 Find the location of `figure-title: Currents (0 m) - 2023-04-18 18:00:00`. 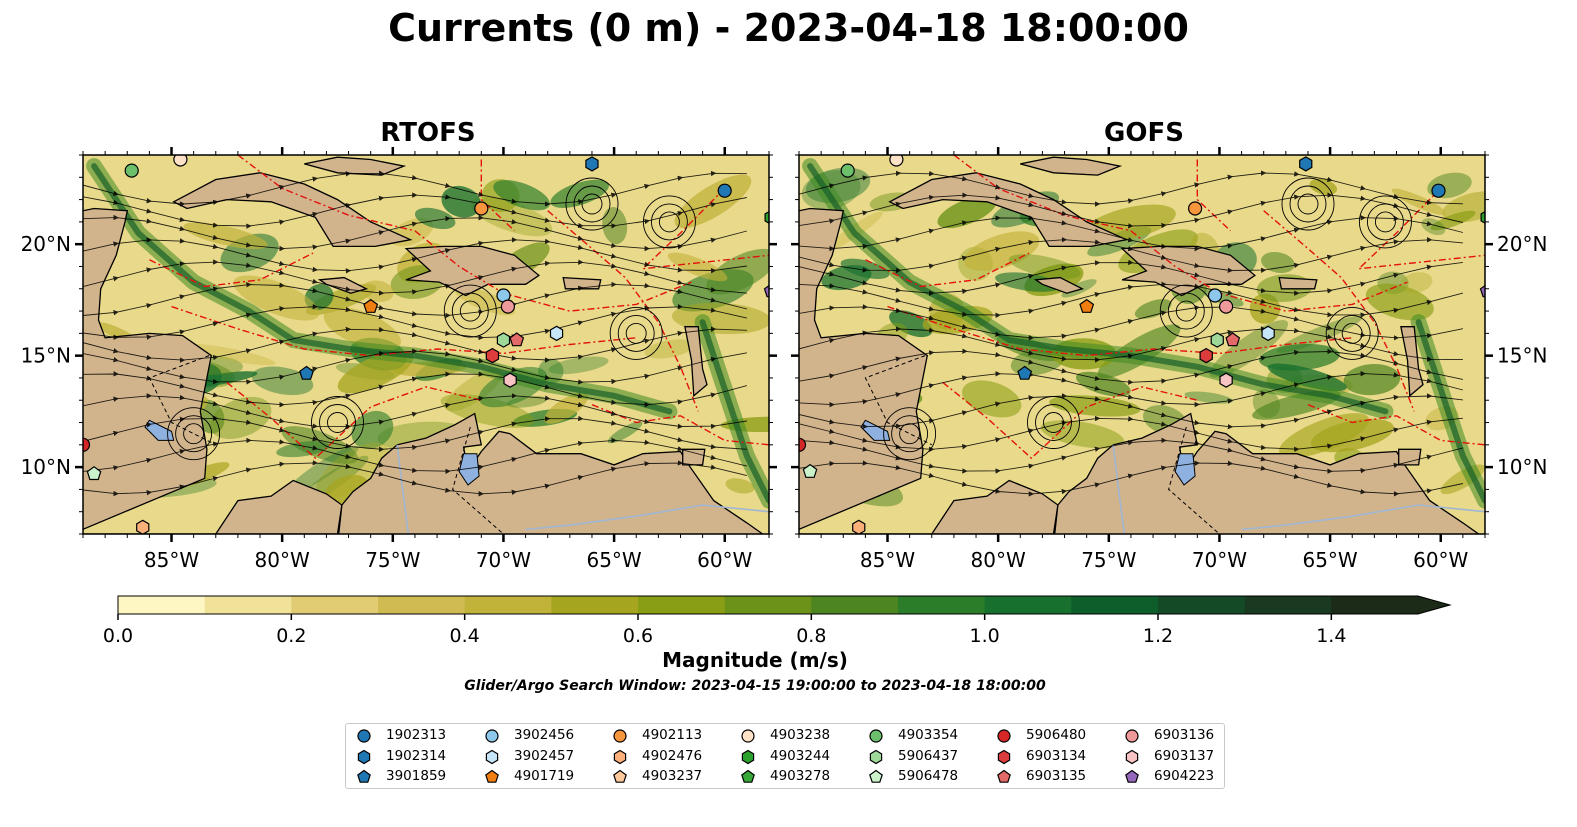

figure-title: Currents (0 m) - 2023-04-18 18:00:00 is located at coordinates (788, 28).